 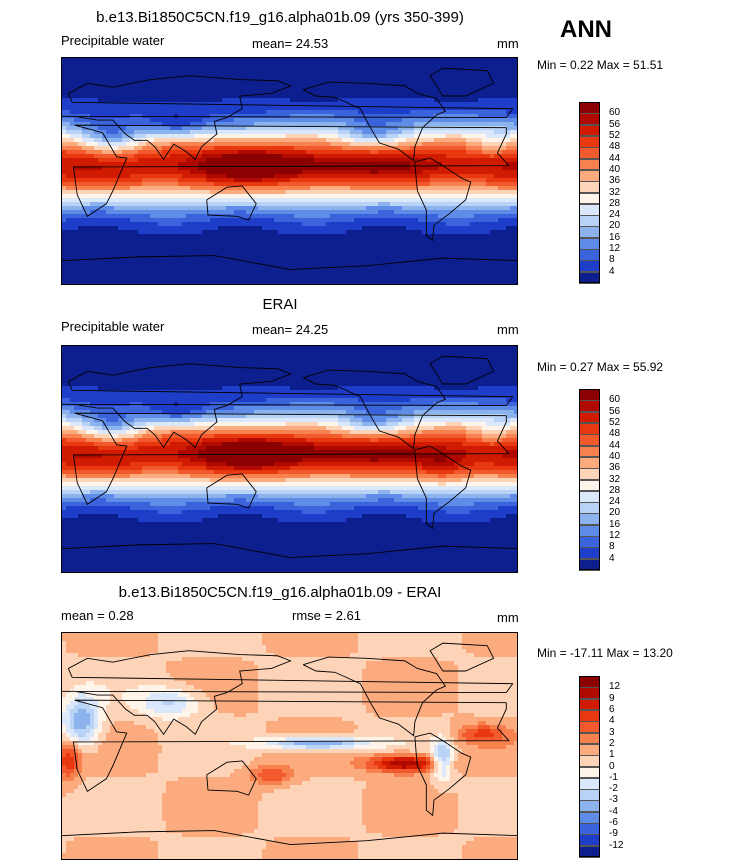 I want to click on panel-1-variable-label: Precipitable water, so click(x=113, y=40).